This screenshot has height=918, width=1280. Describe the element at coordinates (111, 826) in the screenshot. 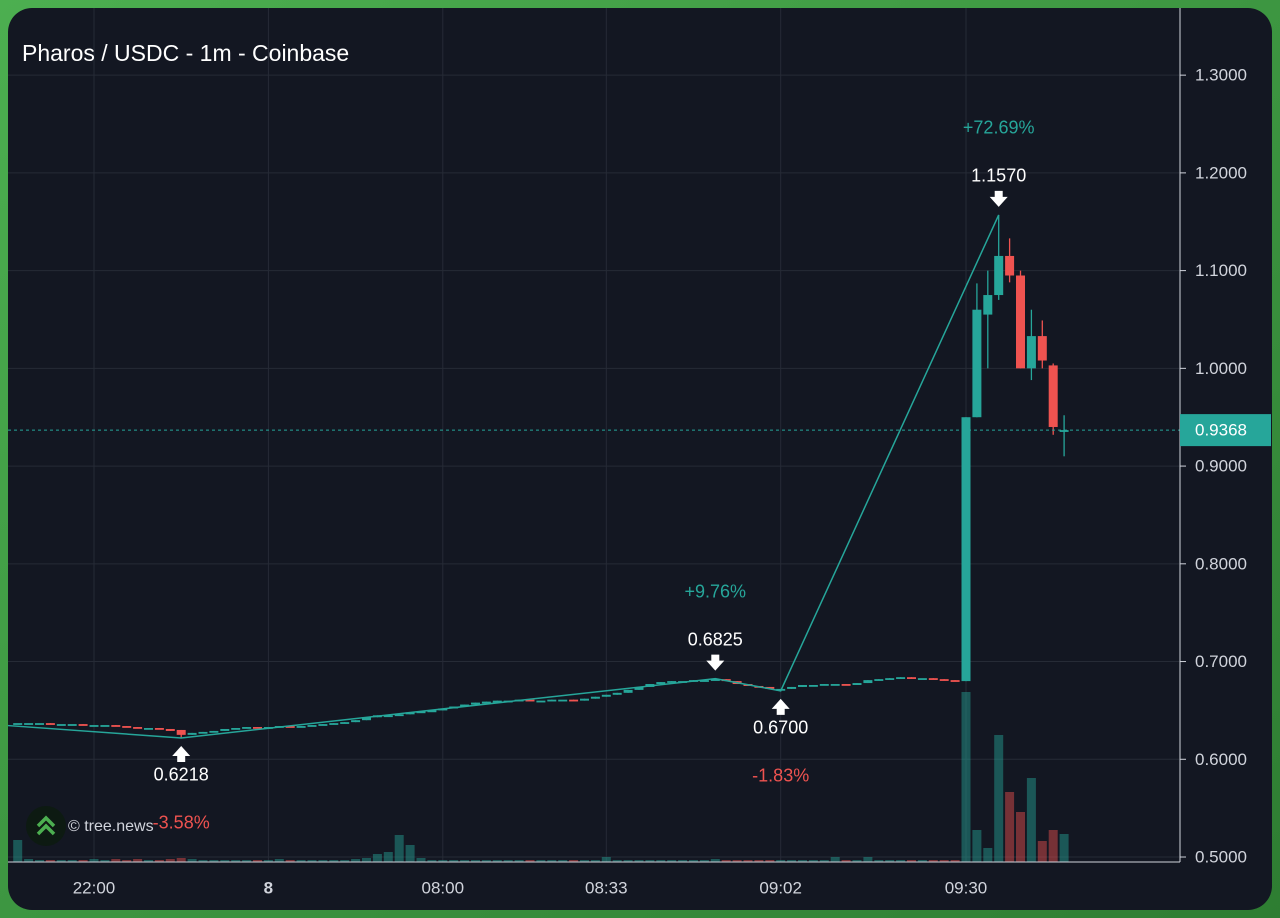

I see `watermark-text: © tree.news` at that location.